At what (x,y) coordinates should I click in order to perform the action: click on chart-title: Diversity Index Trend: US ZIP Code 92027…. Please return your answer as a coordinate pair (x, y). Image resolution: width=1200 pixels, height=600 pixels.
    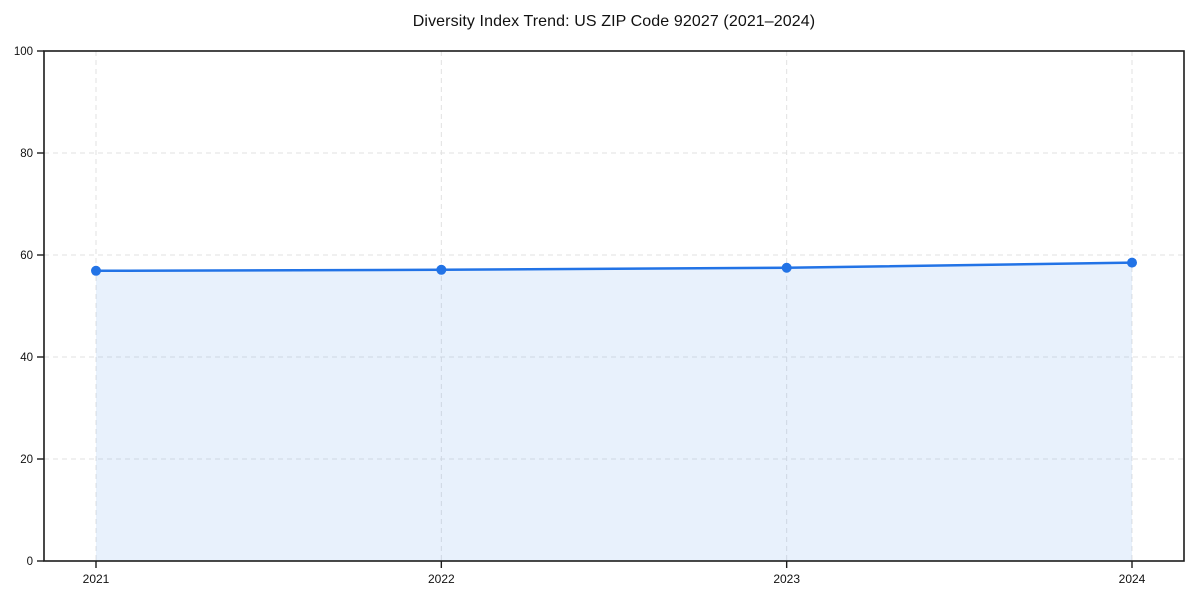
    Looking at the image, I should click on (614, 21).